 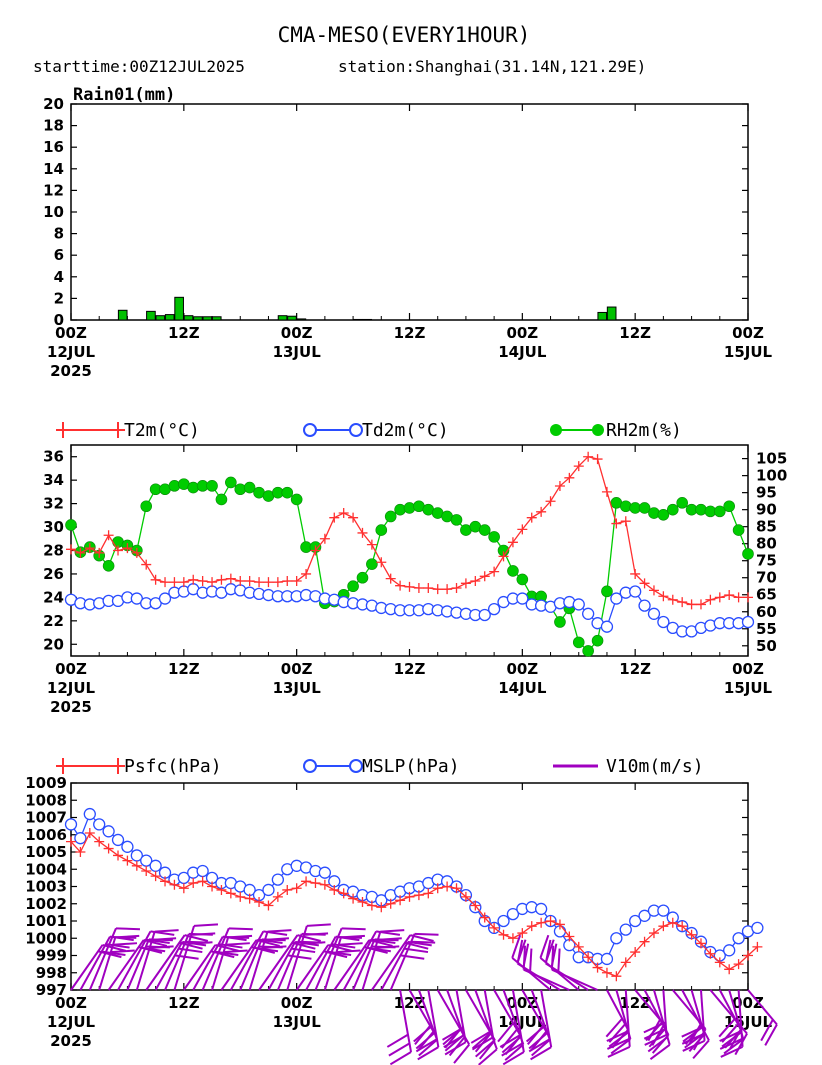 I want to click on rh-y-tick-label: 80, so click(x=766, y=544).